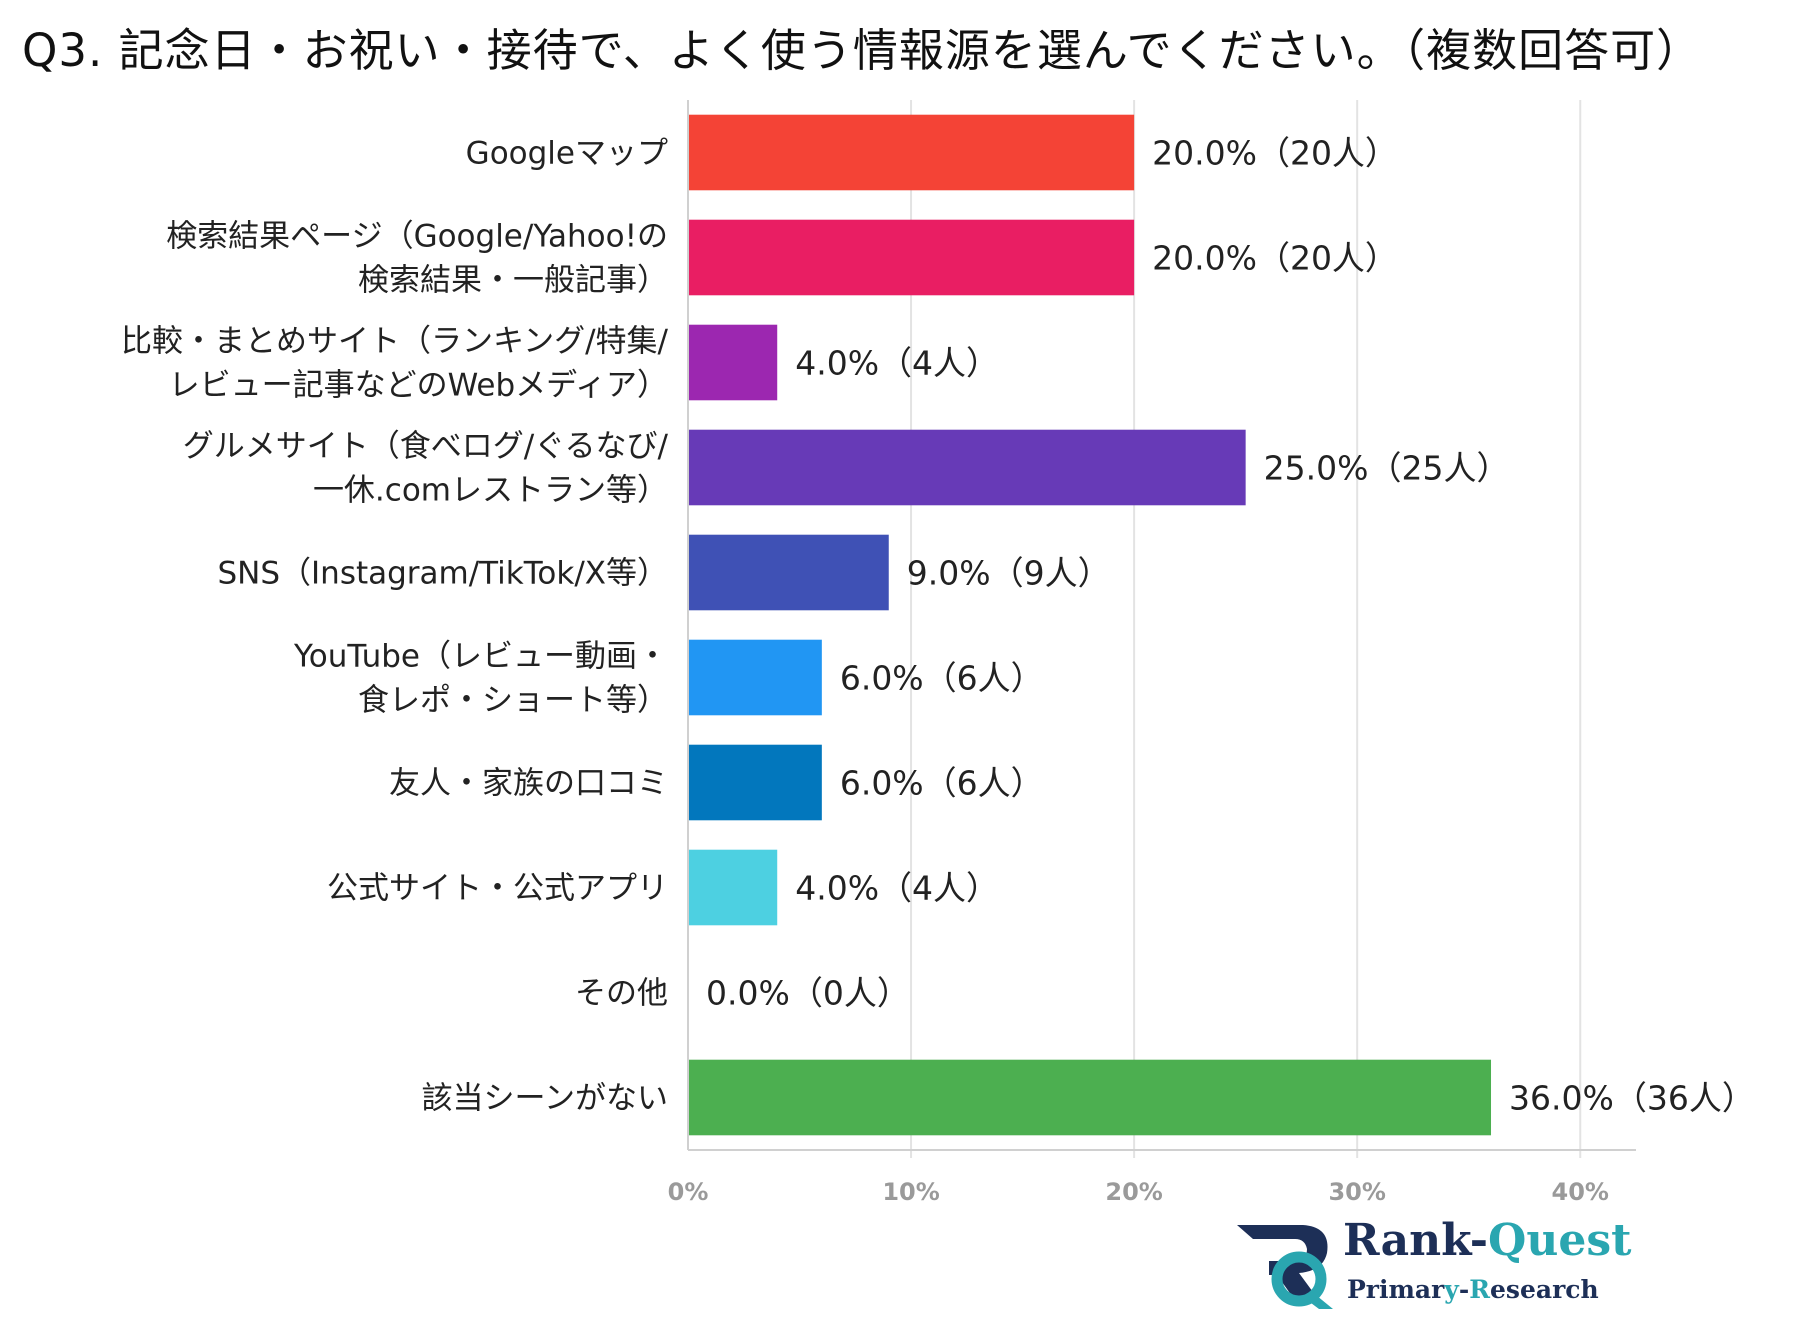 The image size is (1796, 1317). I want to click on chart-title: Q3. 記念日・お祝い・接待で、よく使う情報源を選んでください。（複数回答可）, so click(862, 50).